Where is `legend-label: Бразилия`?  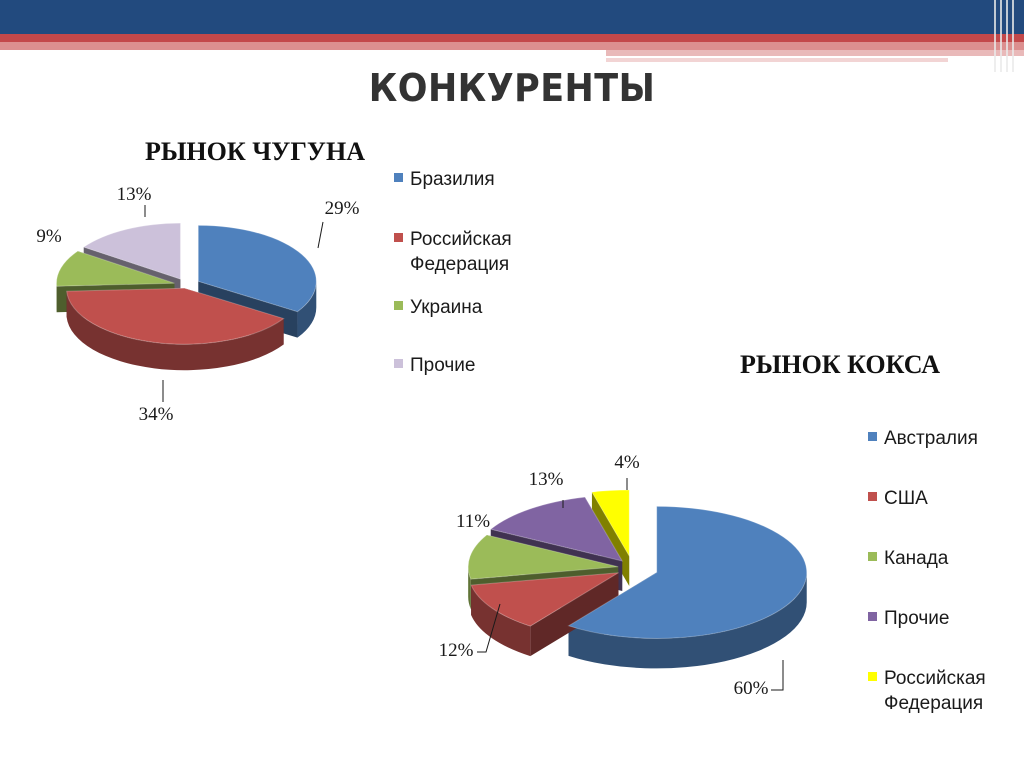 legend-label: Бразилия is located at coordinates (452, 179).